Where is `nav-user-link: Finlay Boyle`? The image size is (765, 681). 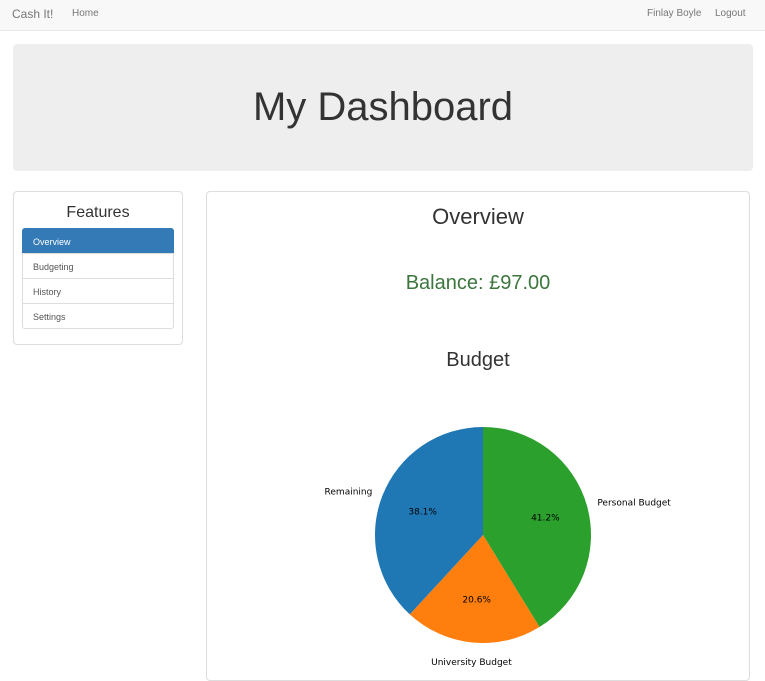 nav-user-link: Finlay Boyle is located at coordinates (674, 13).